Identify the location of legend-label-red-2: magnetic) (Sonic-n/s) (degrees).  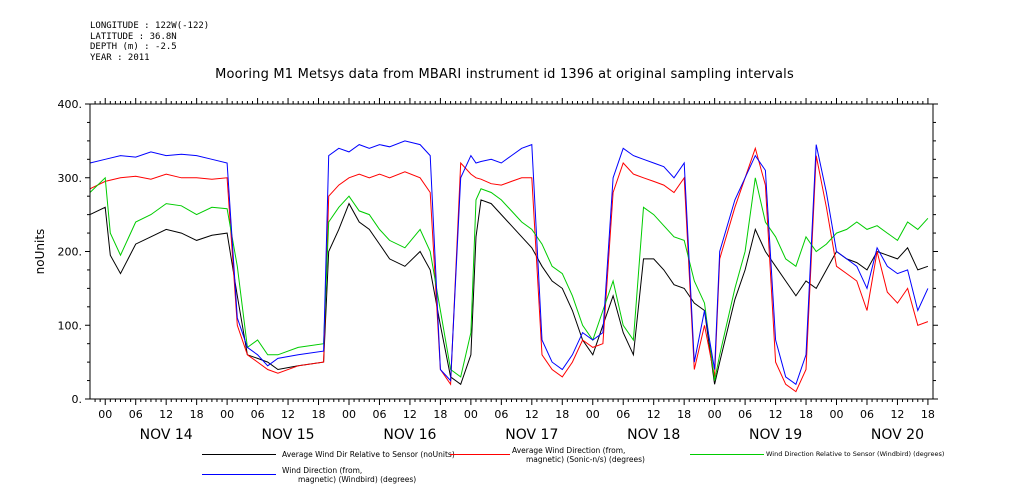
(585, 459).